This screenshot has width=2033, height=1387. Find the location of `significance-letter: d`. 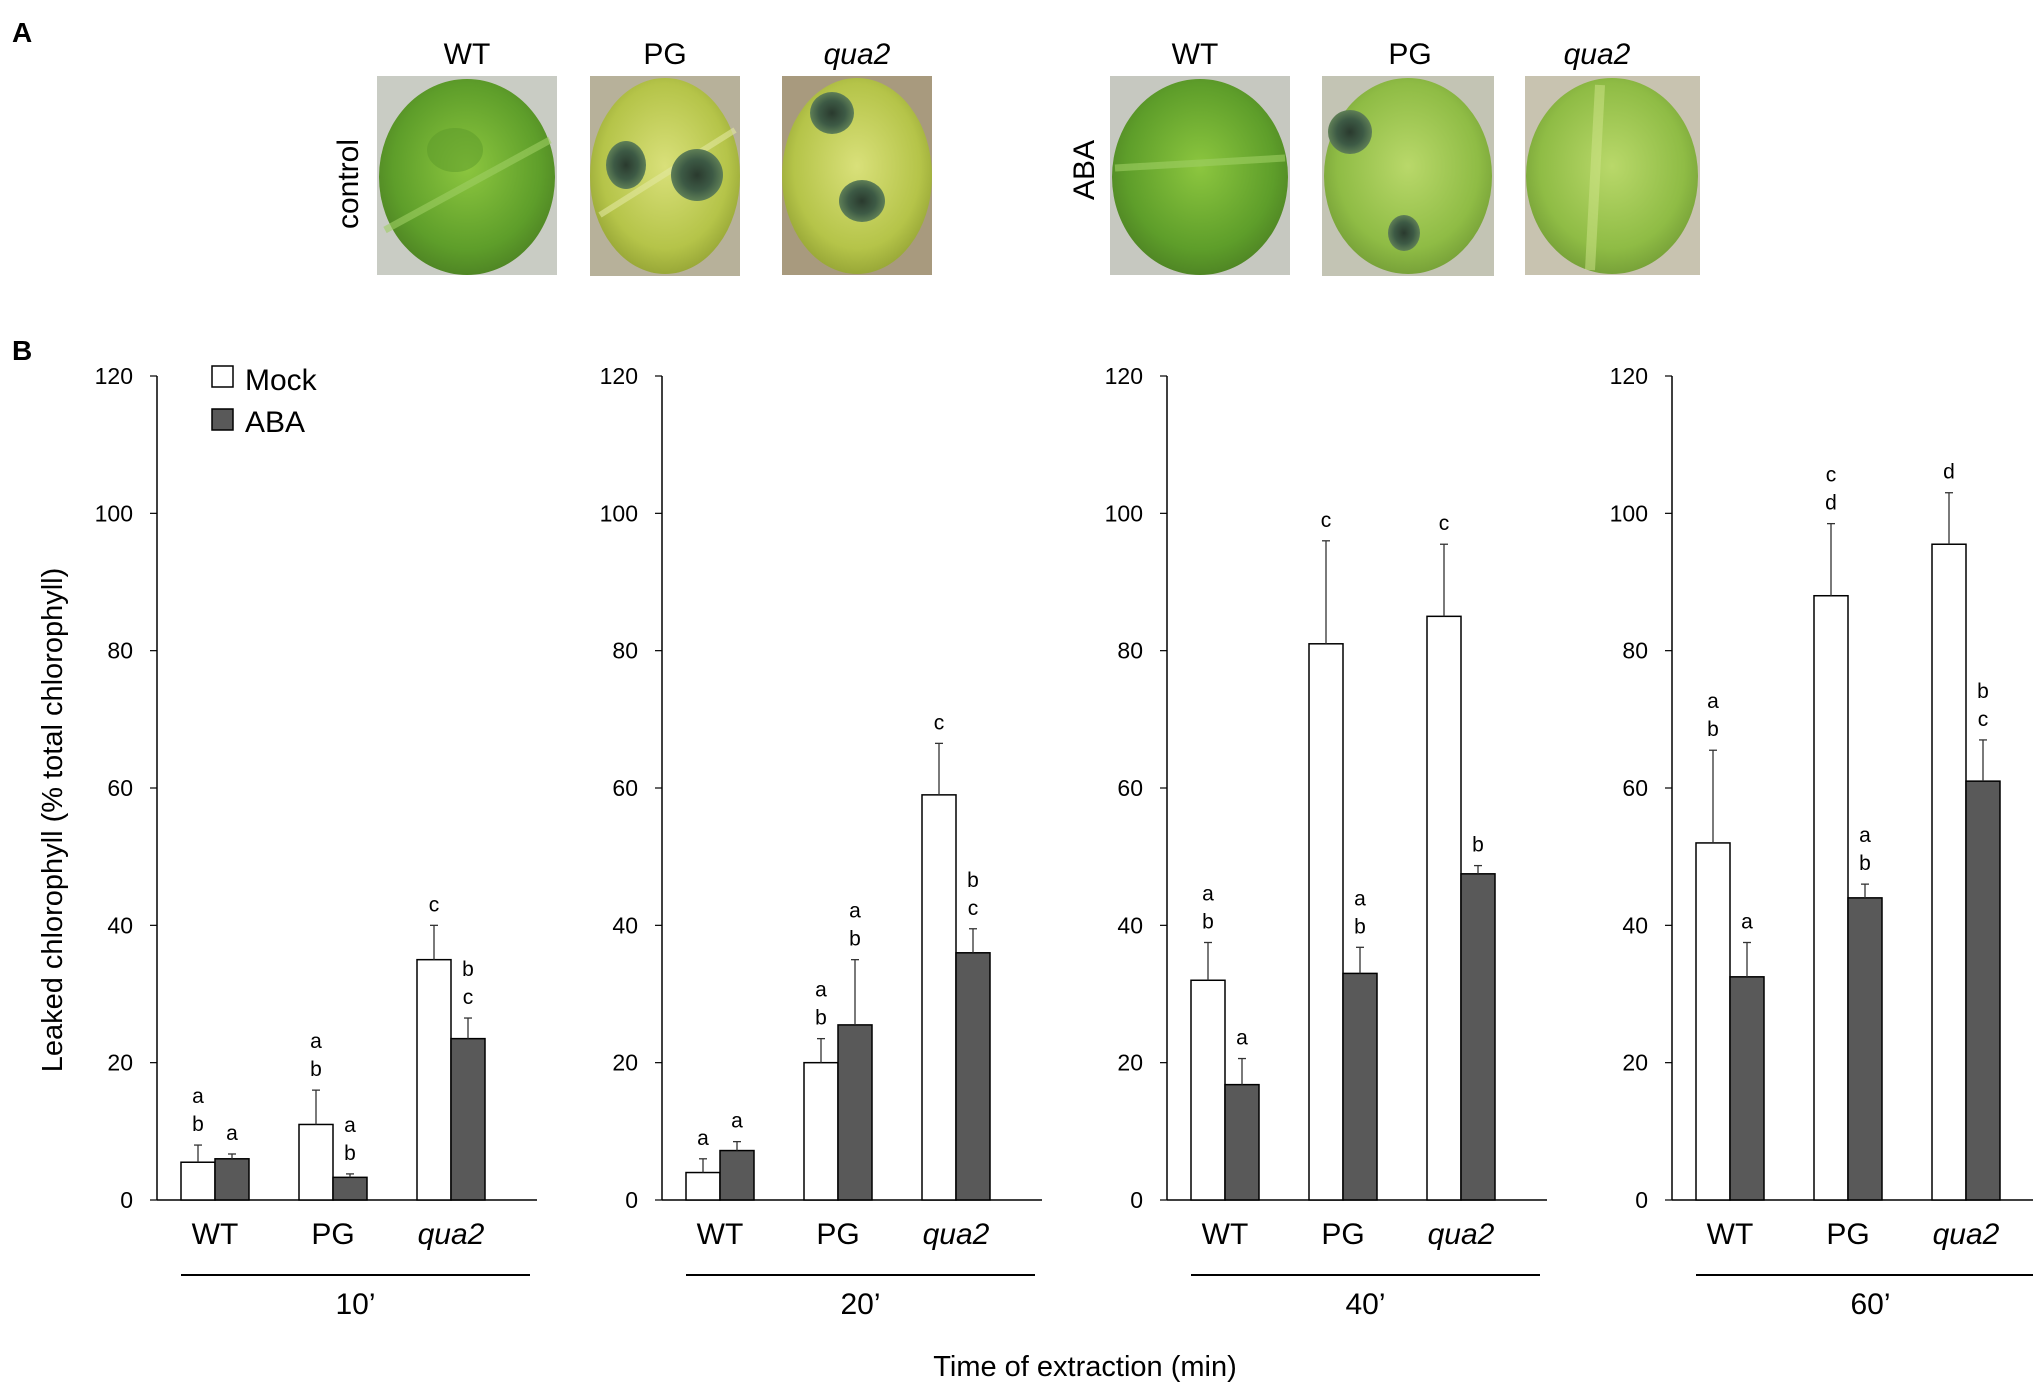

significance-letter: d is located at coordinates (1949, 472).